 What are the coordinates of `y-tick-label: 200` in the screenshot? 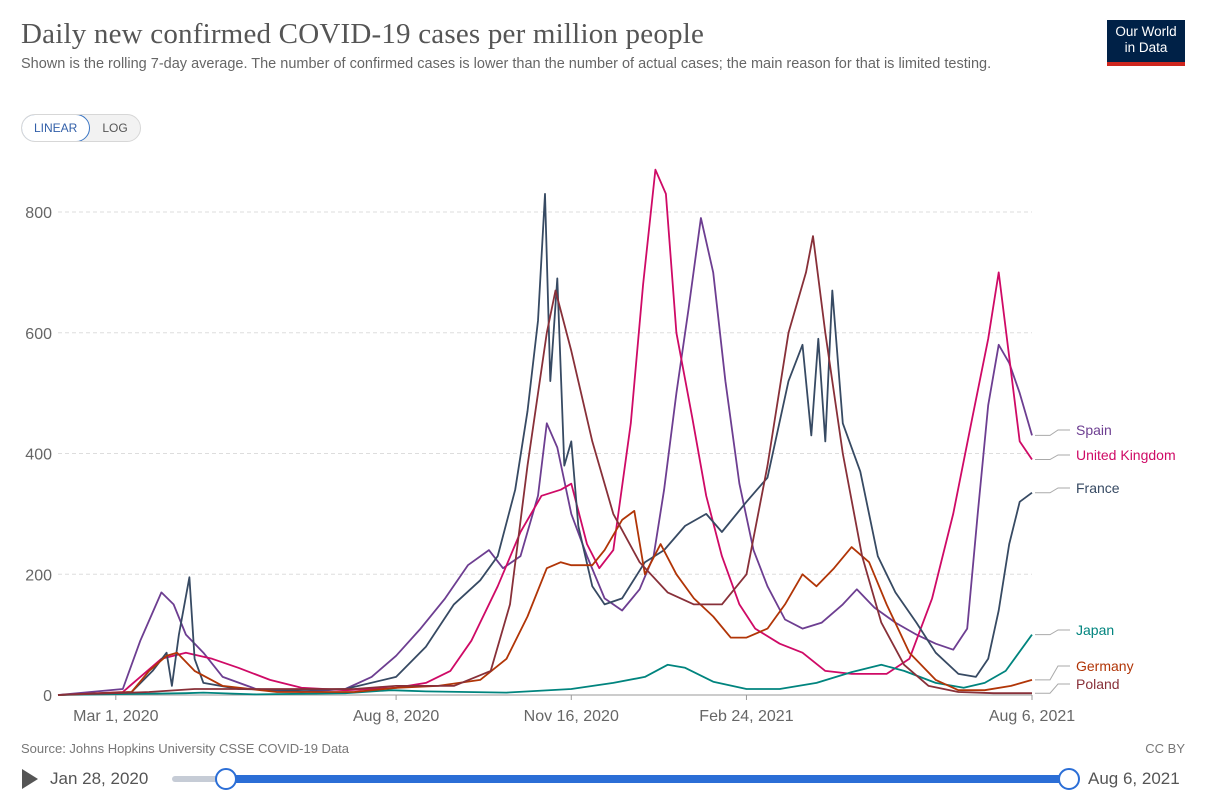 It's located at (38, 575).